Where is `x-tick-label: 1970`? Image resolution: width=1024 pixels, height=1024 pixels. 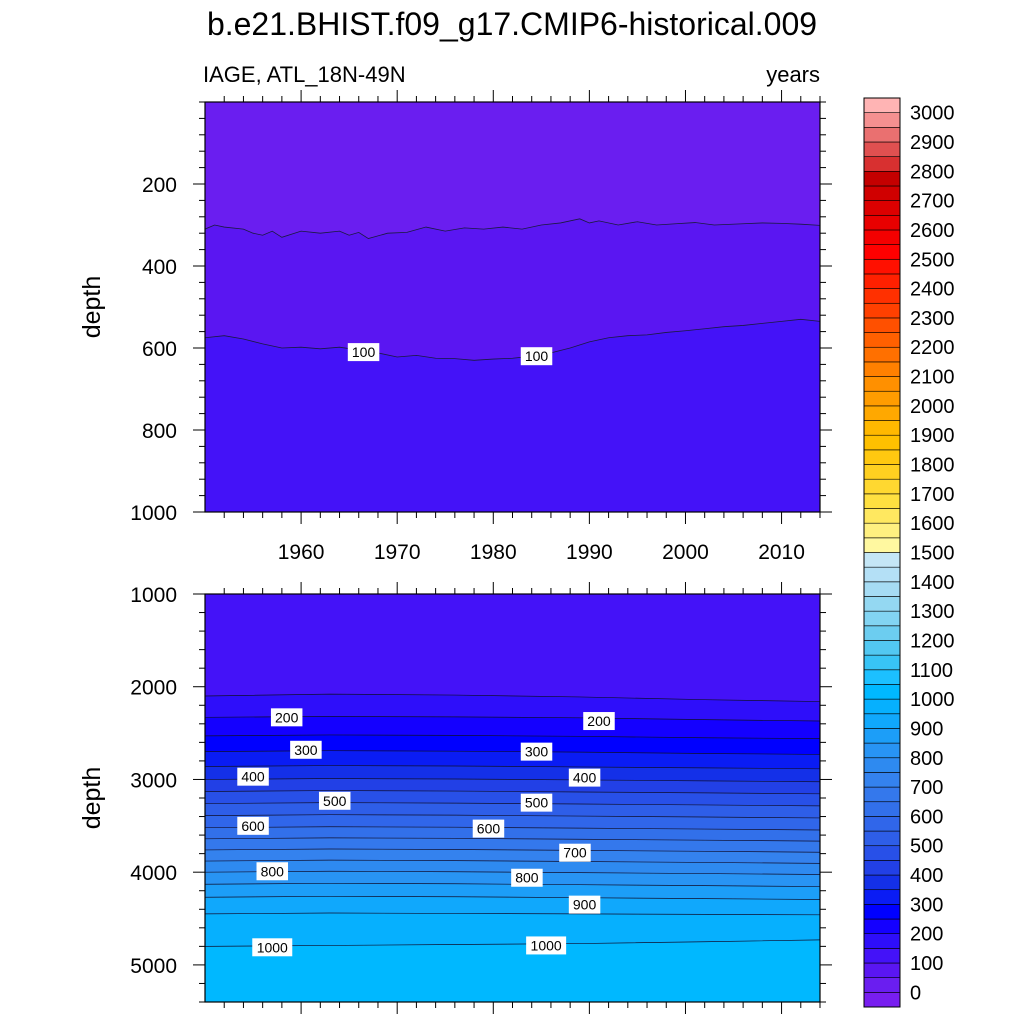 x-tick-label: 1970 is located at coordinates (397, 552).